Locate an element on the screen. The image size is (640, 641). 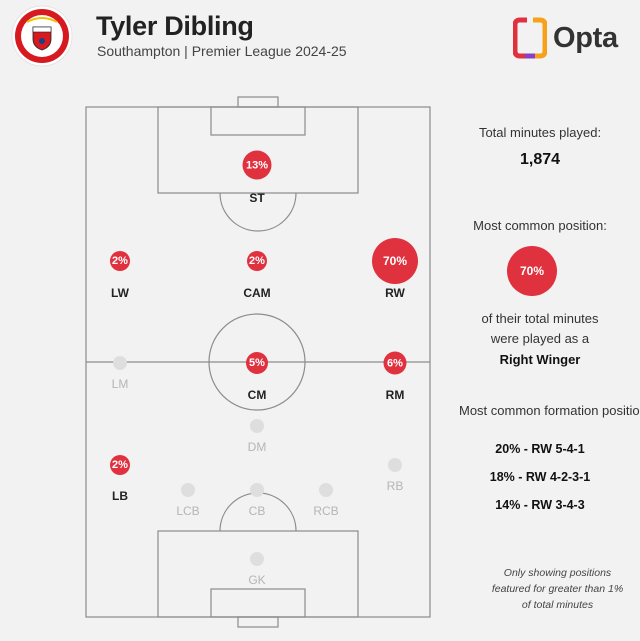
position-label-cb: CB is located at coordinates (257, 511).